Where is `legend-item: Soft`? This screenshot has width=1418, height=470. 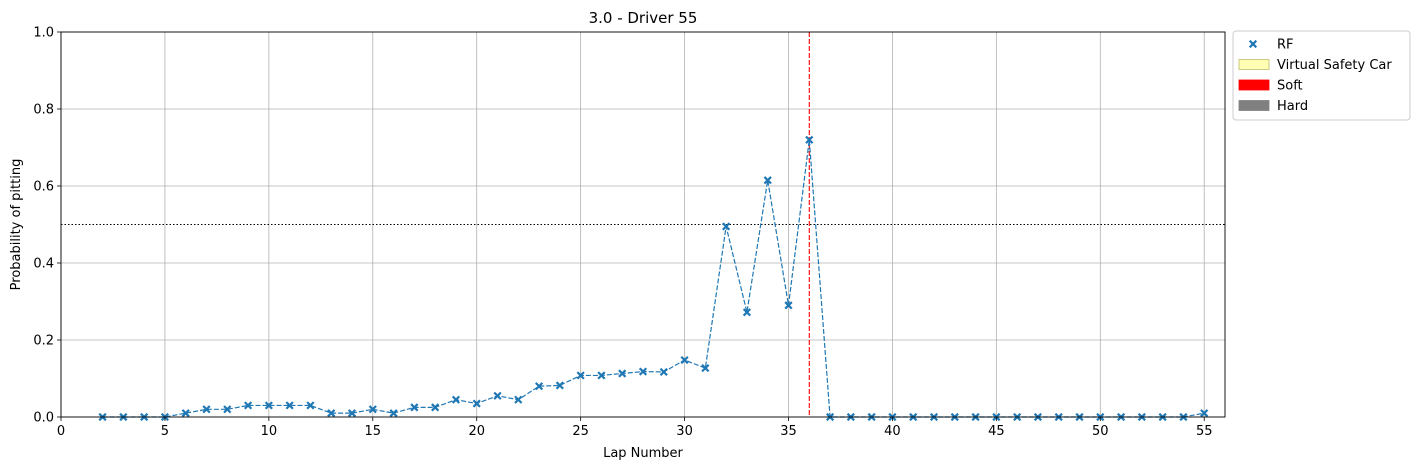
legend-item: Soft is located at coordinates (1270, 86).